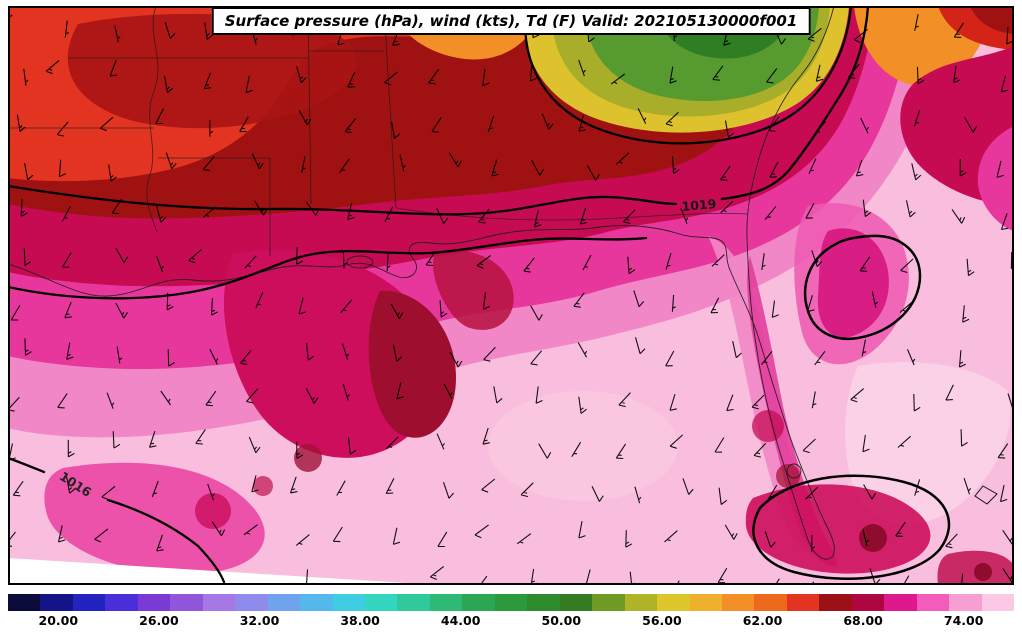 Image resolution: width=1022 pixels, height=633 pixels. I want to click on mississippi-river, so click(152, 119).